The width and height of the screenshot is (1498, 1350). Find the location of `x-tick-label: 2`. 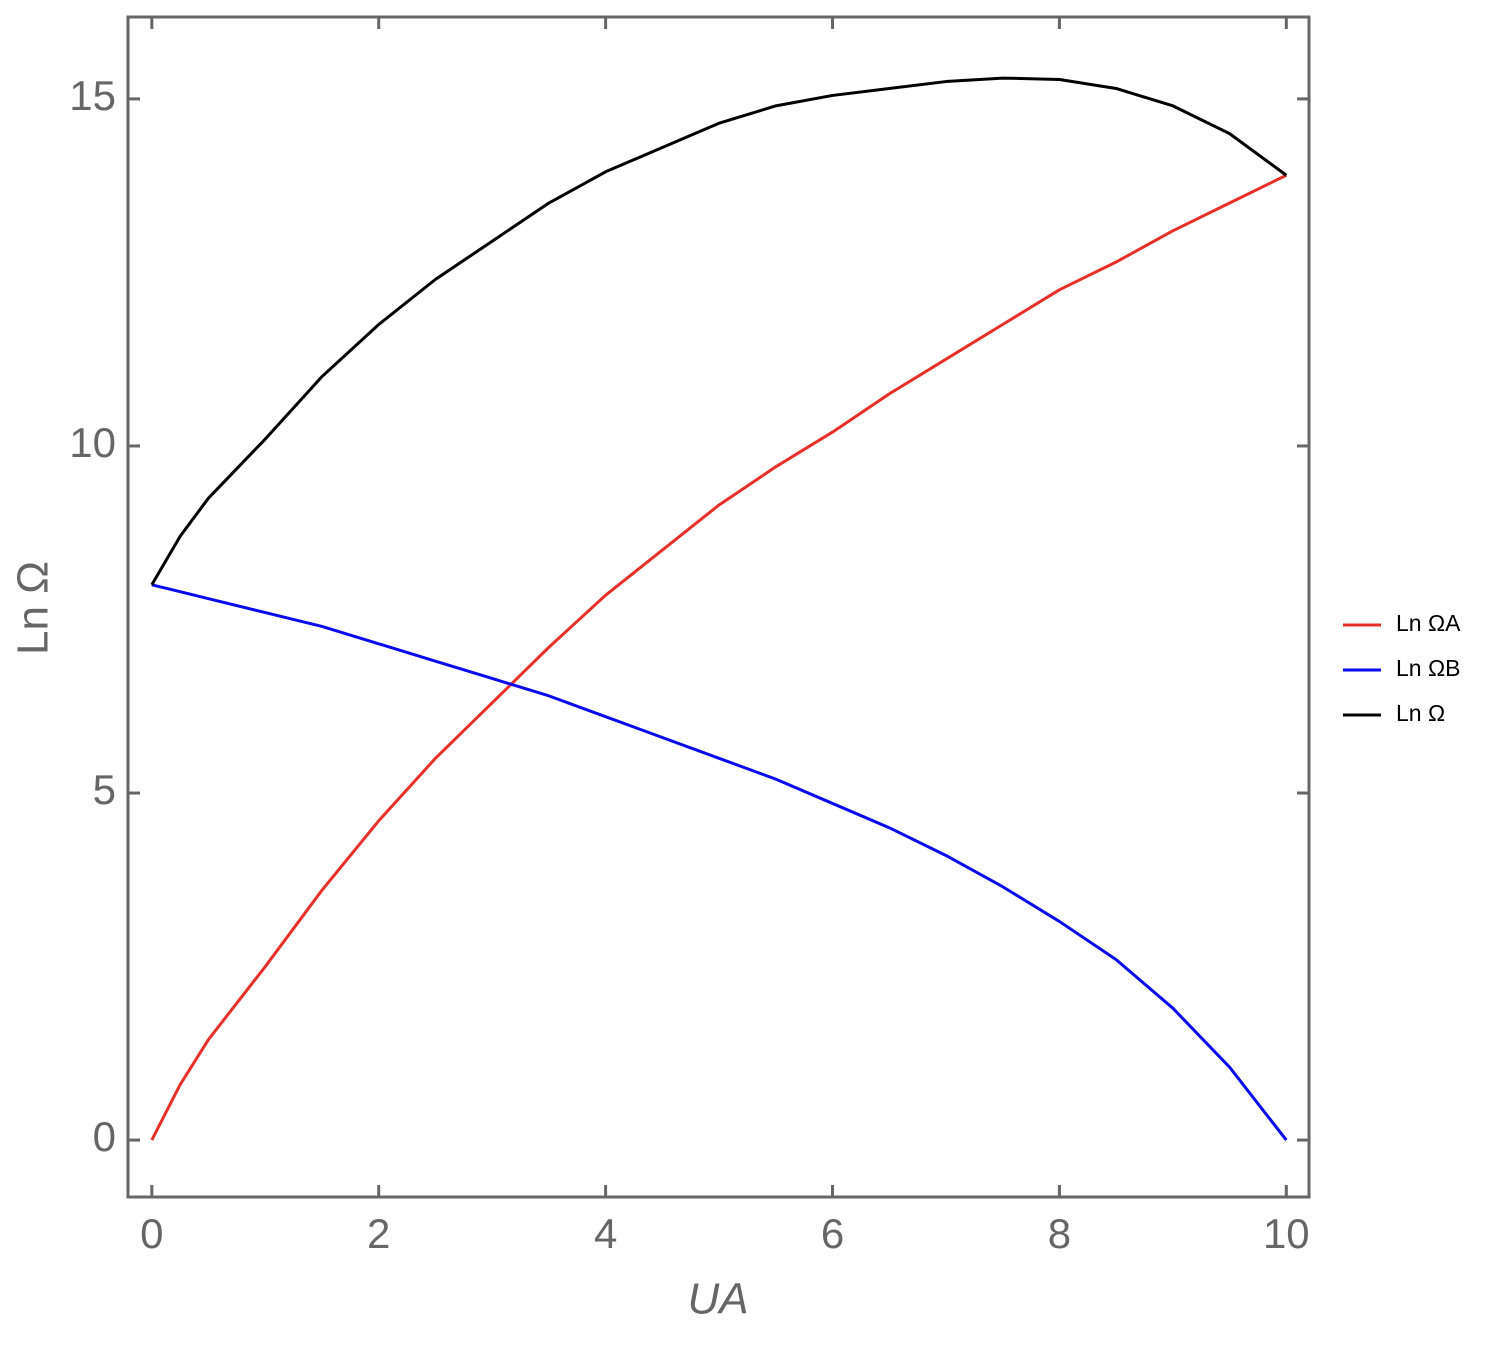

x-tick-label: 2 is located at coordinates (378, 1233).